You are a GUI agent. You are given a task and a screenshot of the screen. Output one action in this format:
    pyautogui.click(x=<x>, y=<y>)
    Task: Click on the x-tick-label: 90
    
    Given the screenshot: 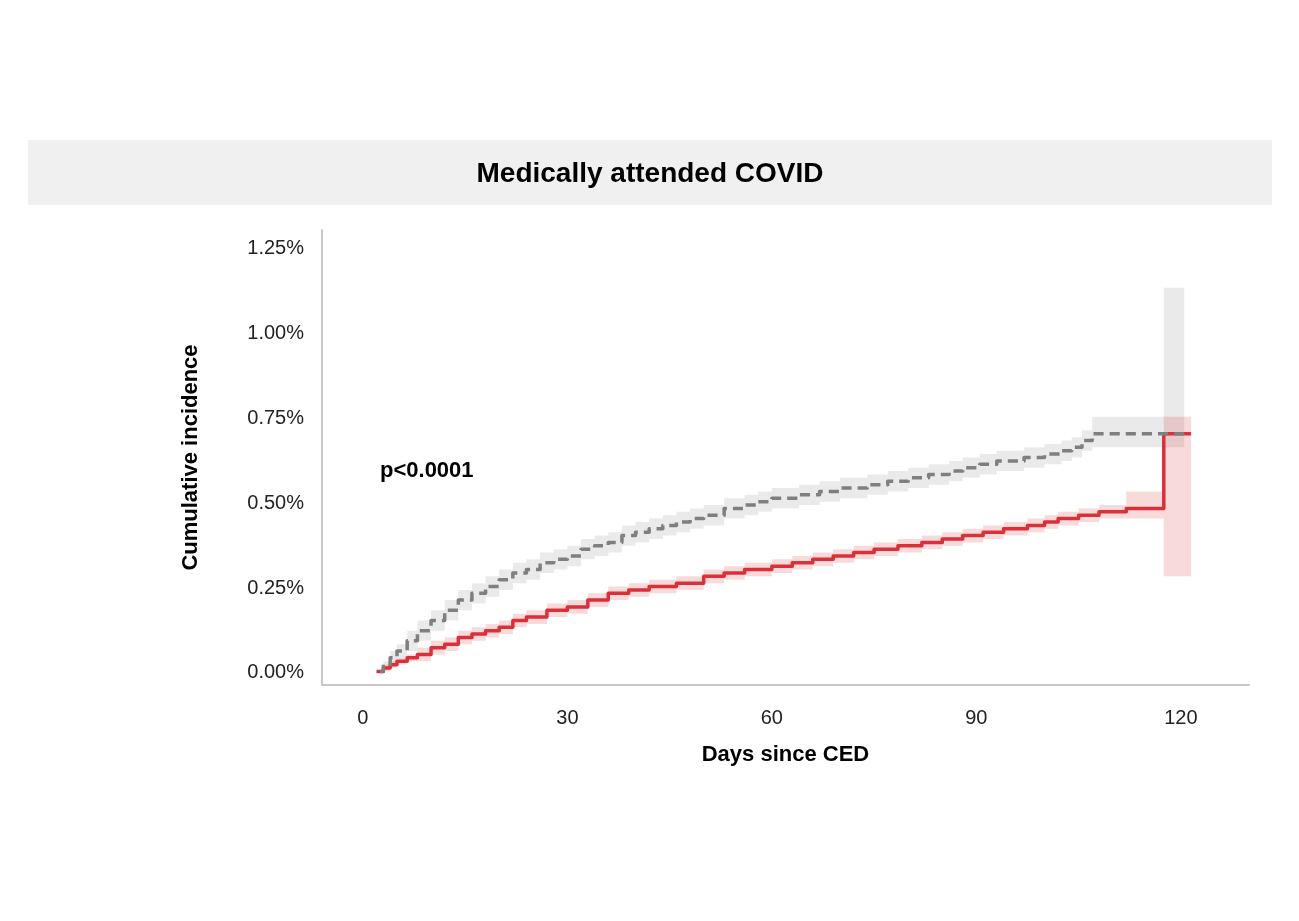 What is the action you would take?
    pyautogui.click(x=976, y=717)
    